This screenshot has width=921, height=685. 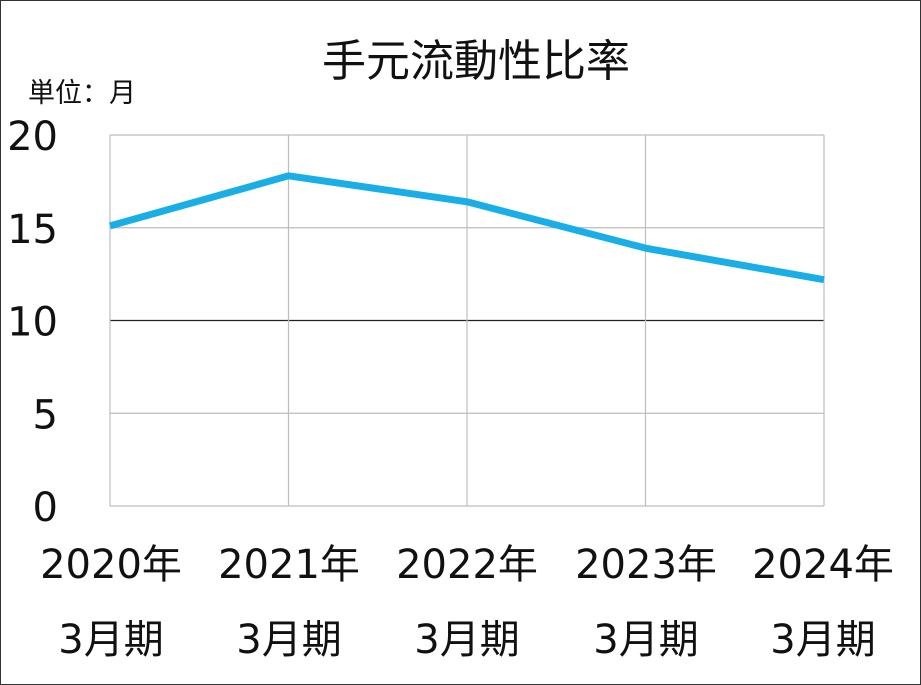 I want to click on y-tick-label: 15, so click(x=32, y=230).